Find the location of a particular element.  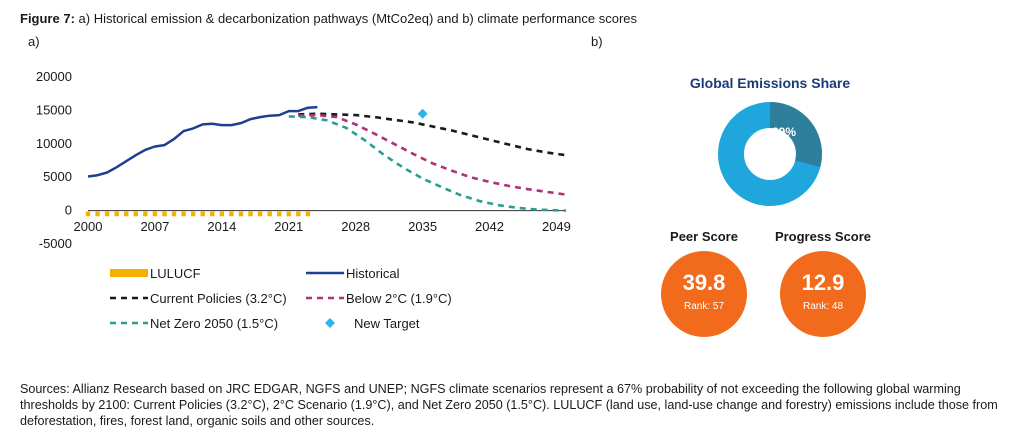

donut-share-label: 29% is located at coordinates (784, 132).